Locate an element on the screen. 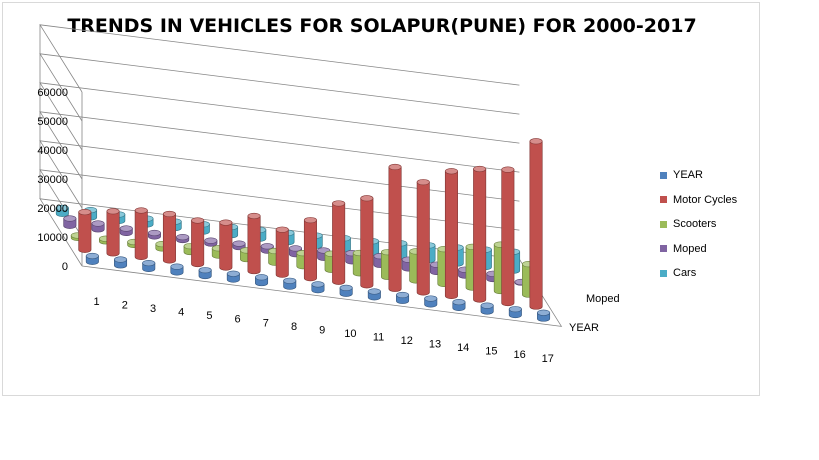 The image size is (819, 460). x-tick-label: 10 is located at coordinates (350, 334).